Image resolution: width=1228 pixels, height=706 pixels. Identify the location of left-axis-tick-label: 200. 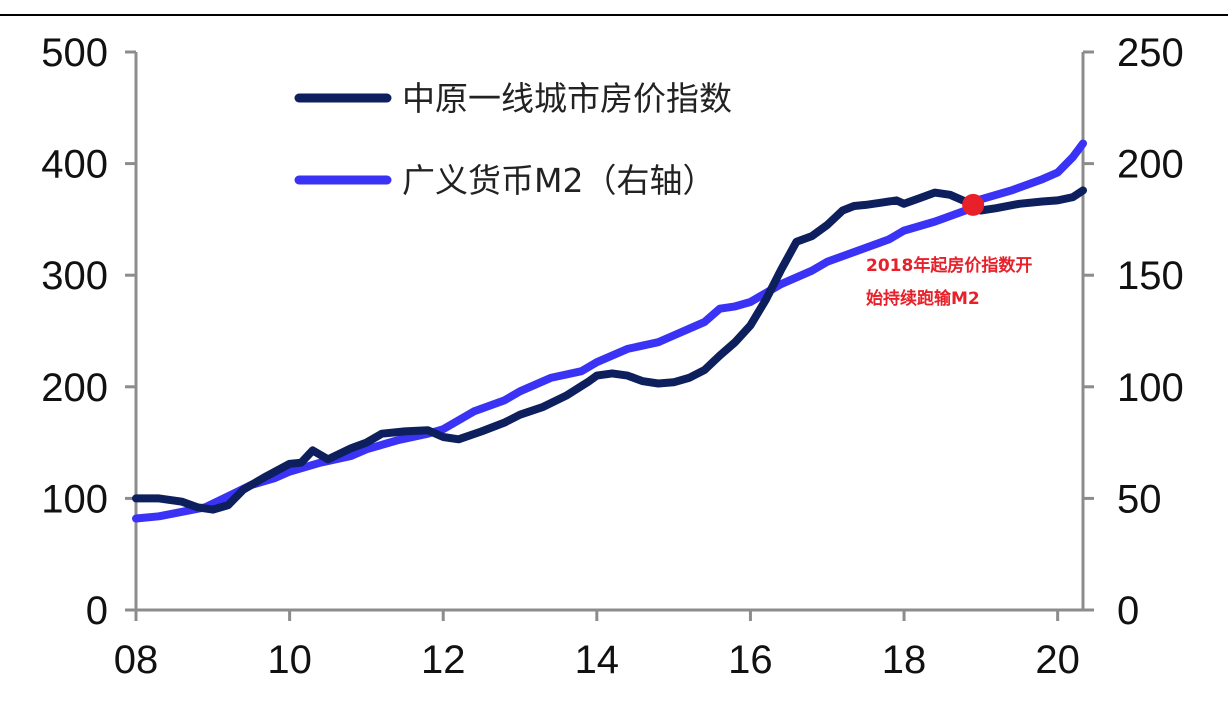
(74, 388).